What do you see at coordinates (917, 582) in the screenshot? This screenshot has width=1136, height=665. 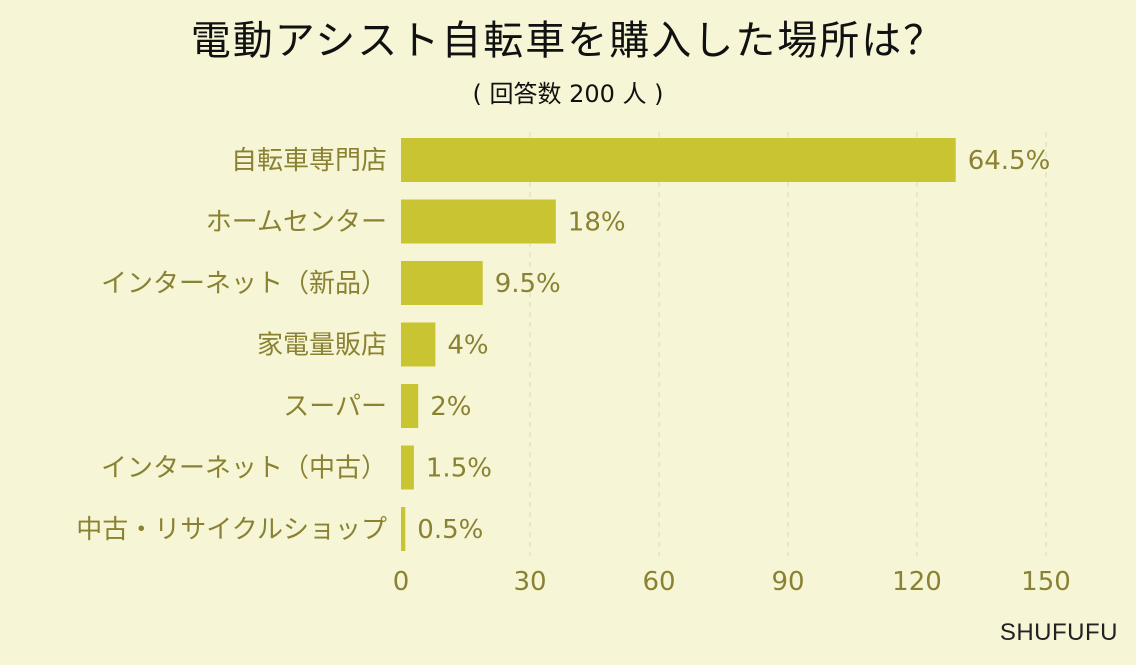 I see `x-tick-label: 120` at bounding box center [917, 582].